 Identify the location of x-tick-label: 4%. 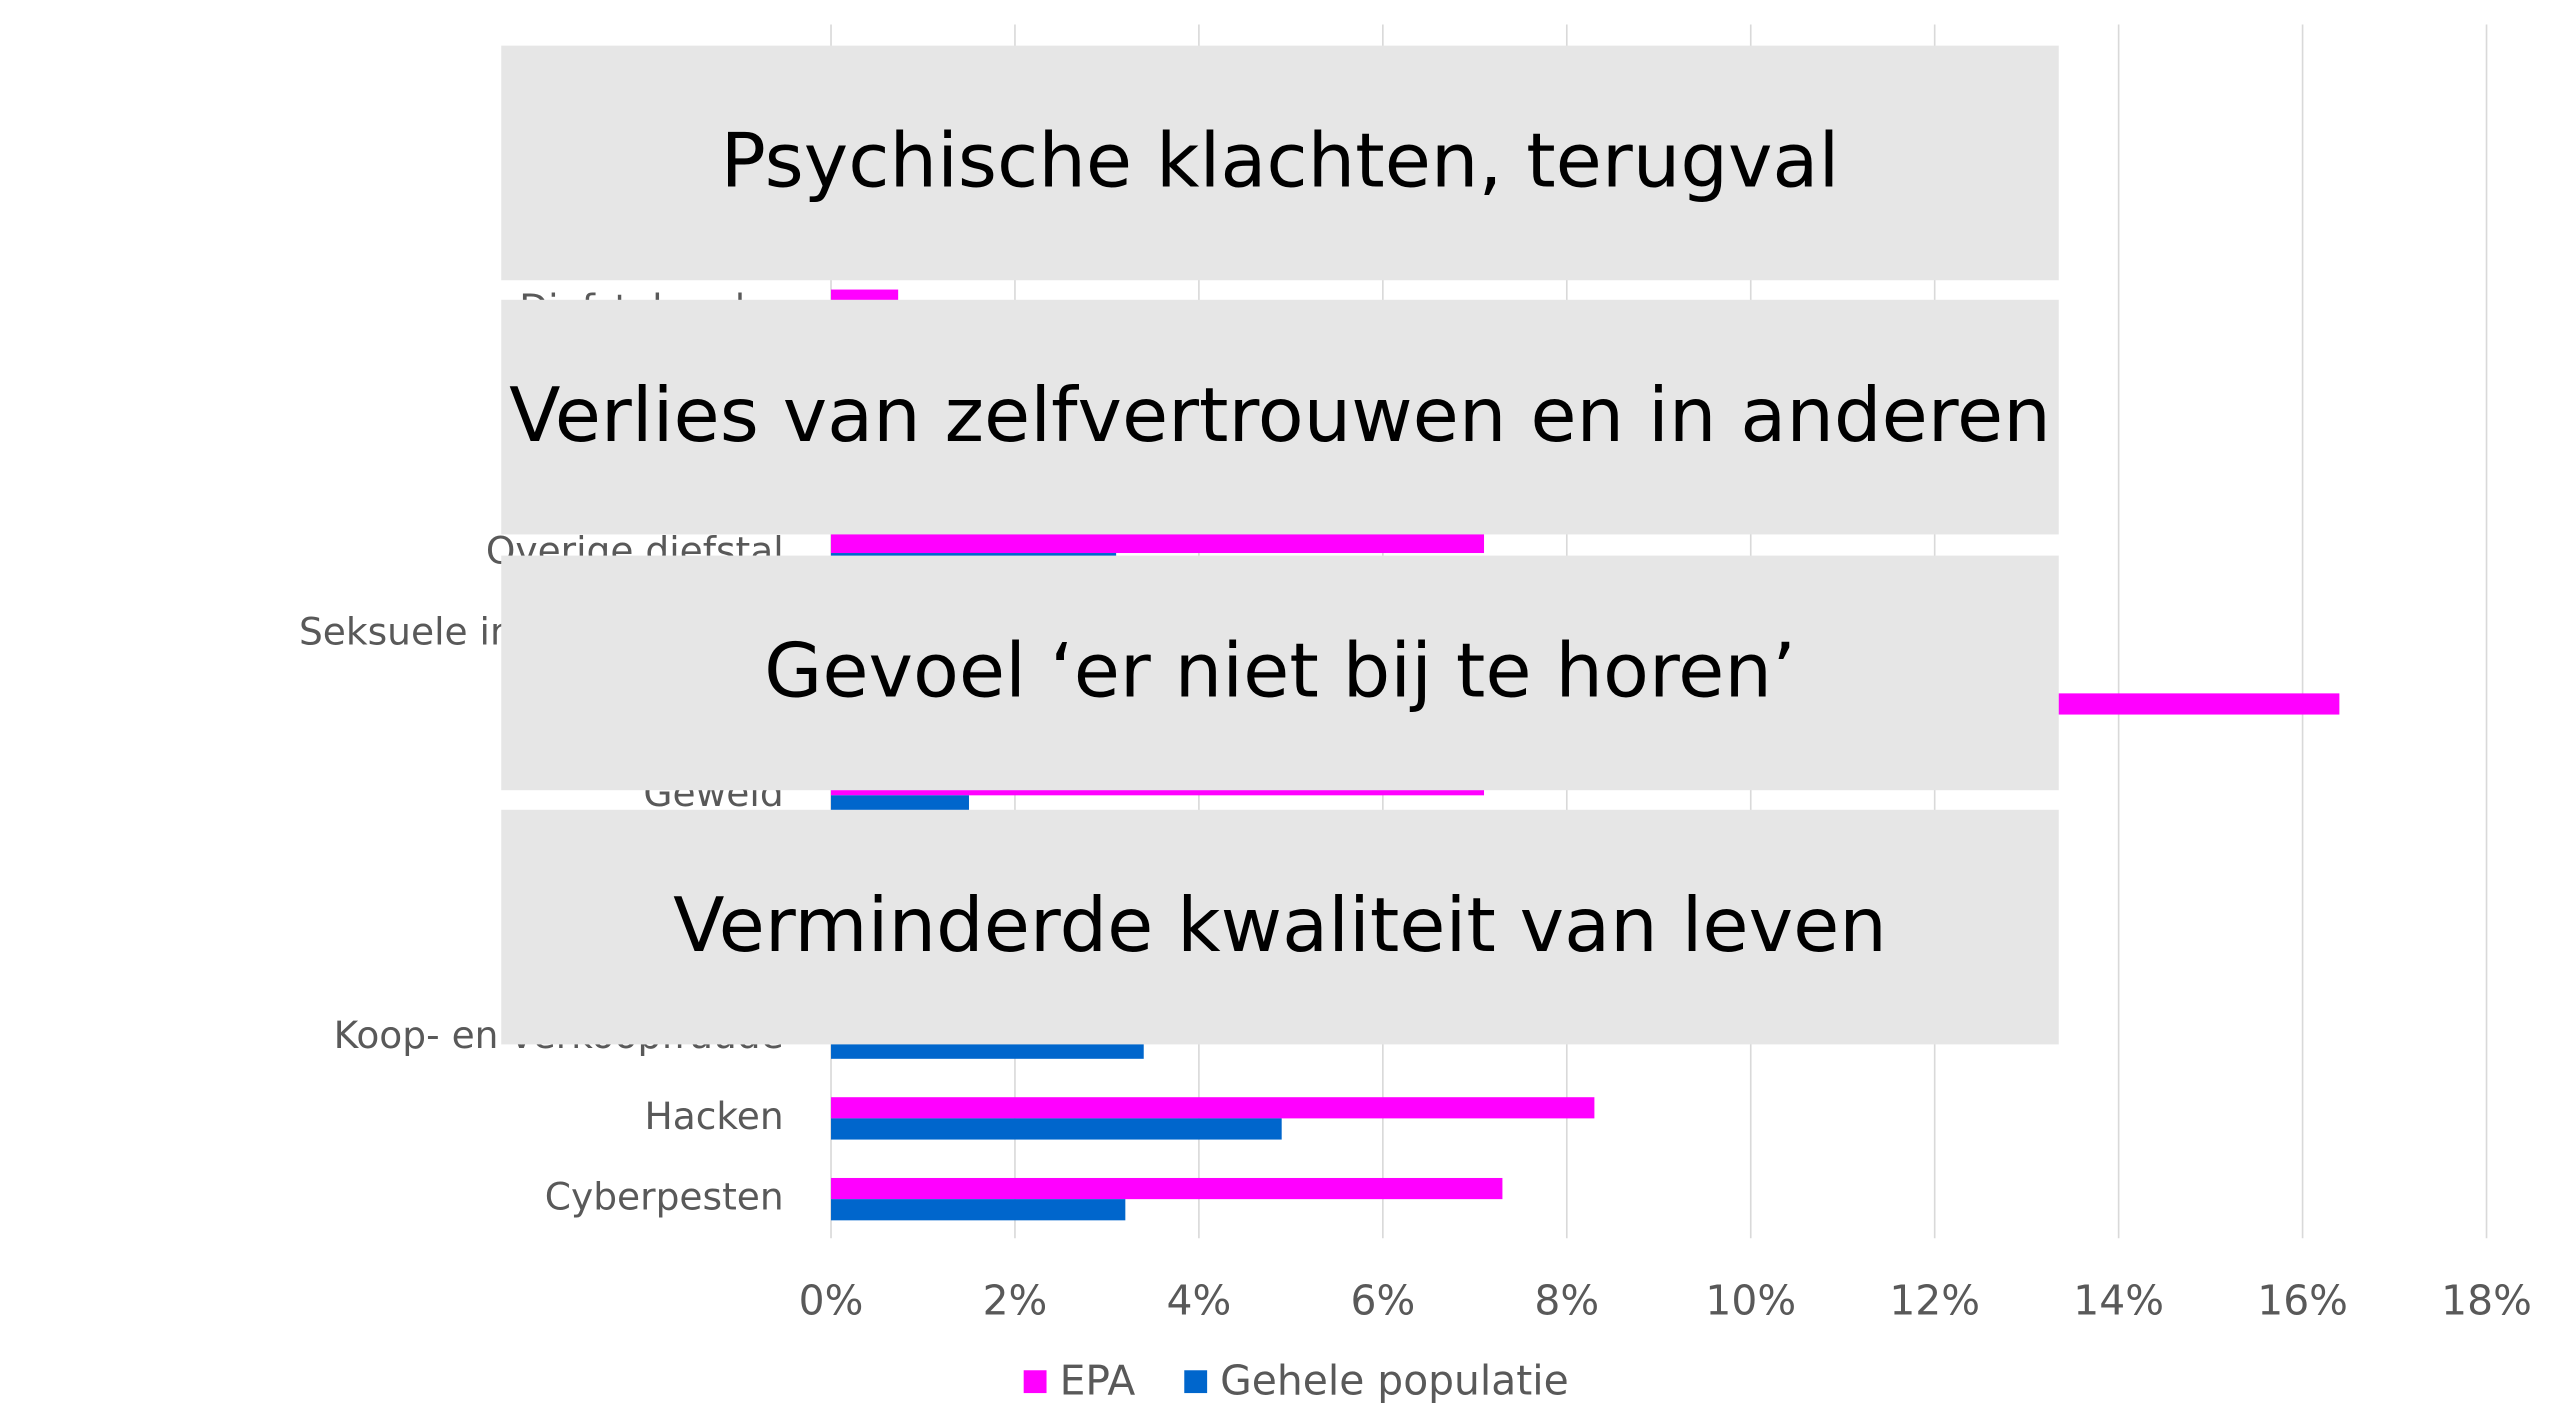
(1199, 1300).